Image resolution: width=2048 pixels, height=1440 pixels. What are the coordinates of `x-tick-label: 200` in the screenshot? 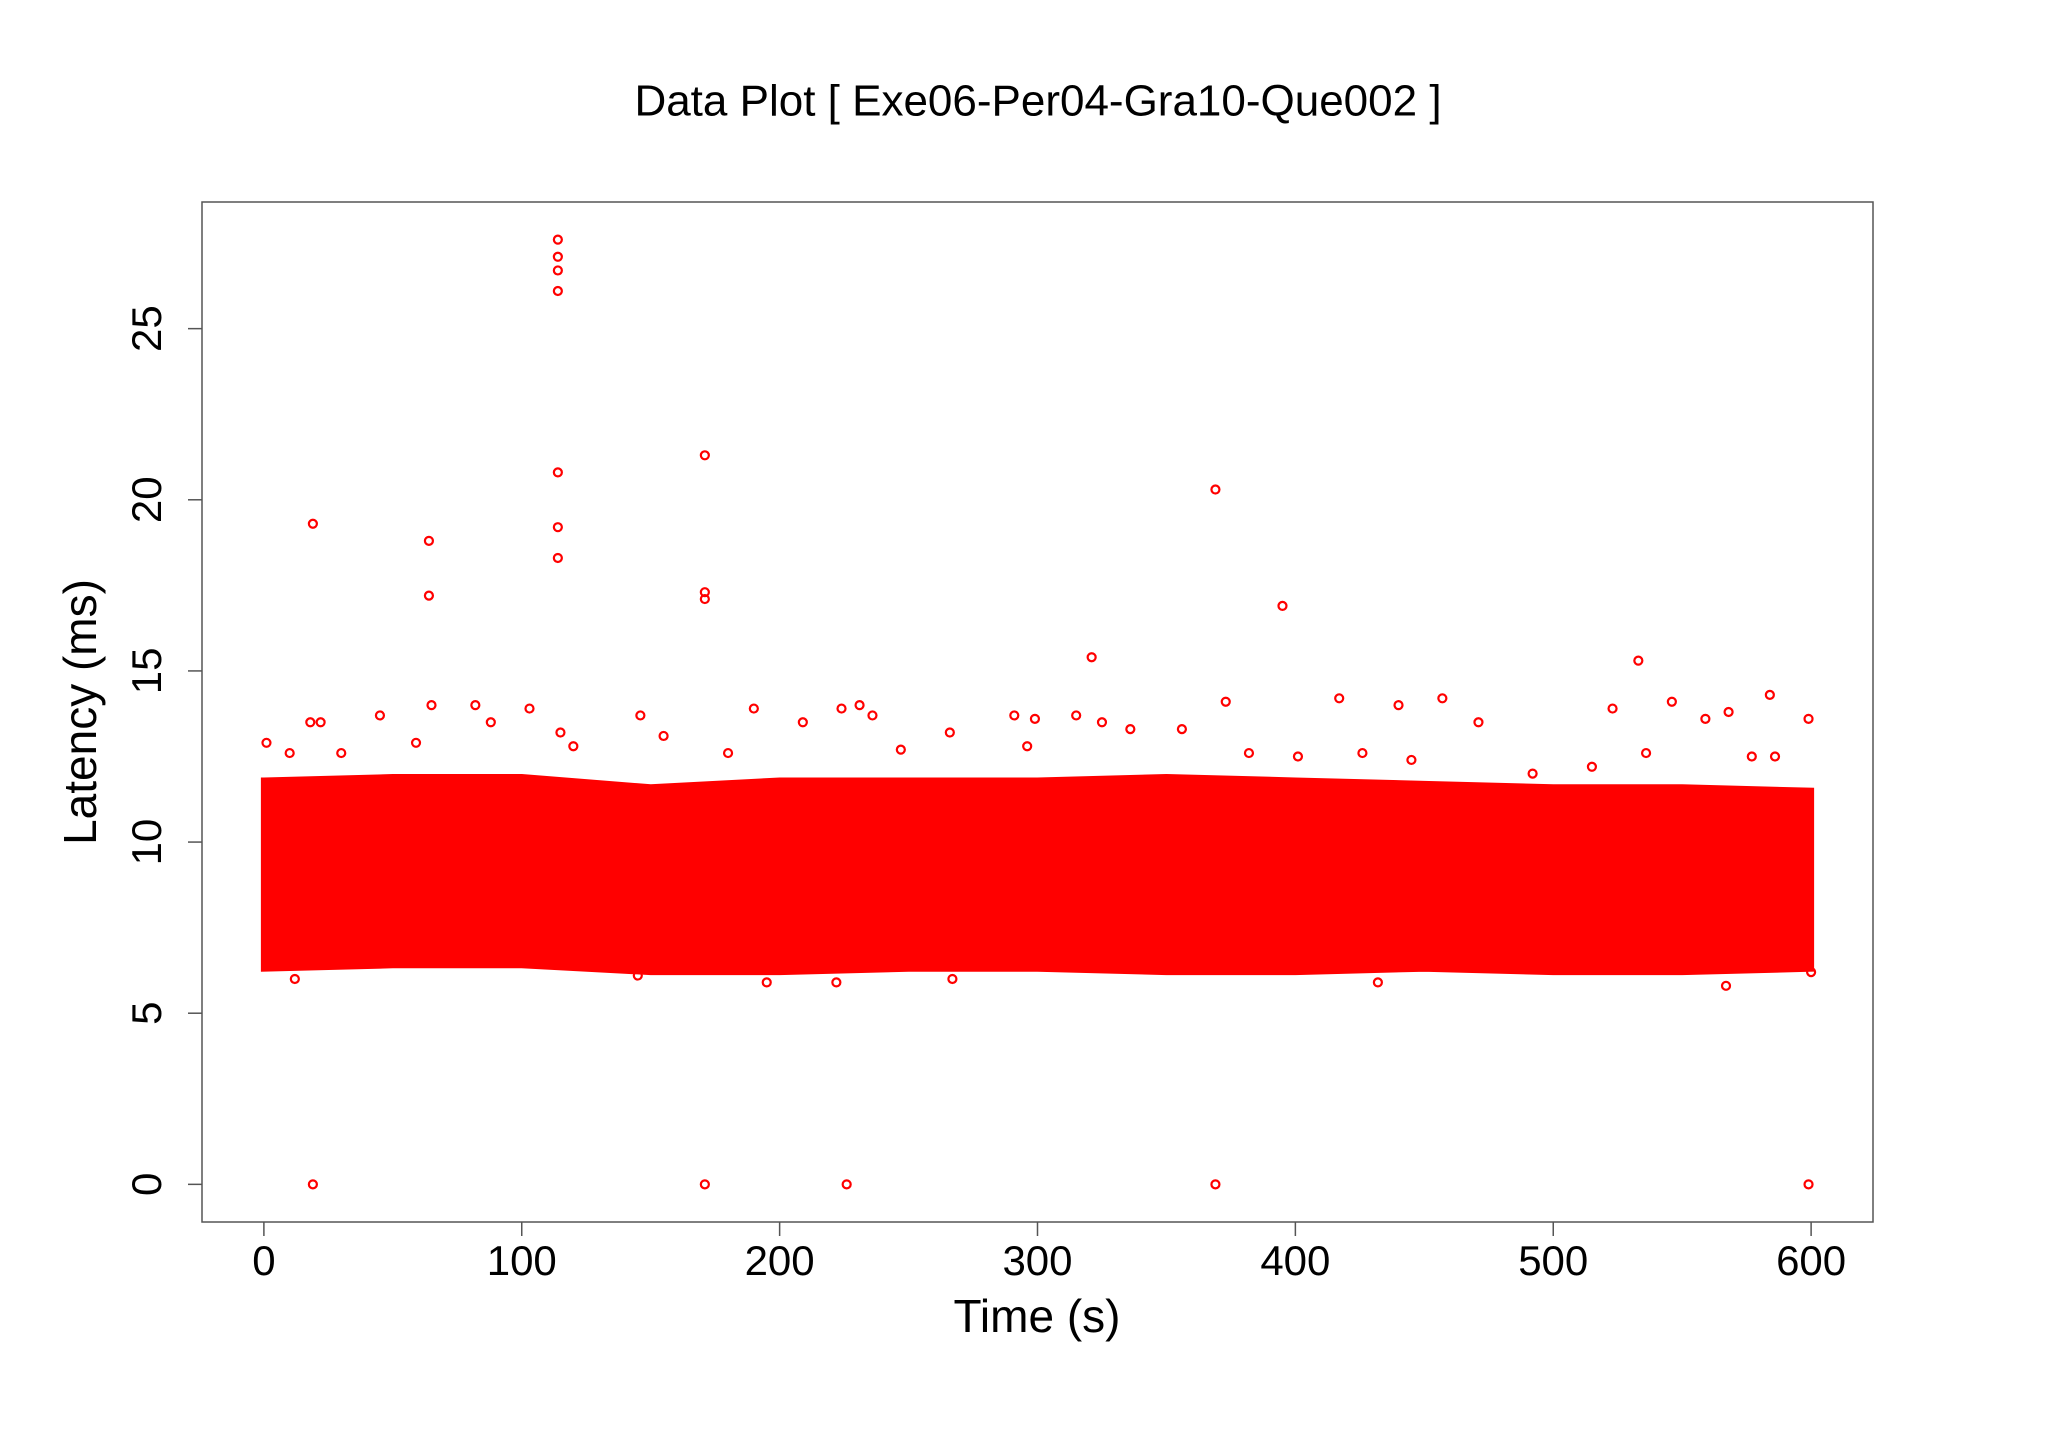 It's located at (780, 1260).